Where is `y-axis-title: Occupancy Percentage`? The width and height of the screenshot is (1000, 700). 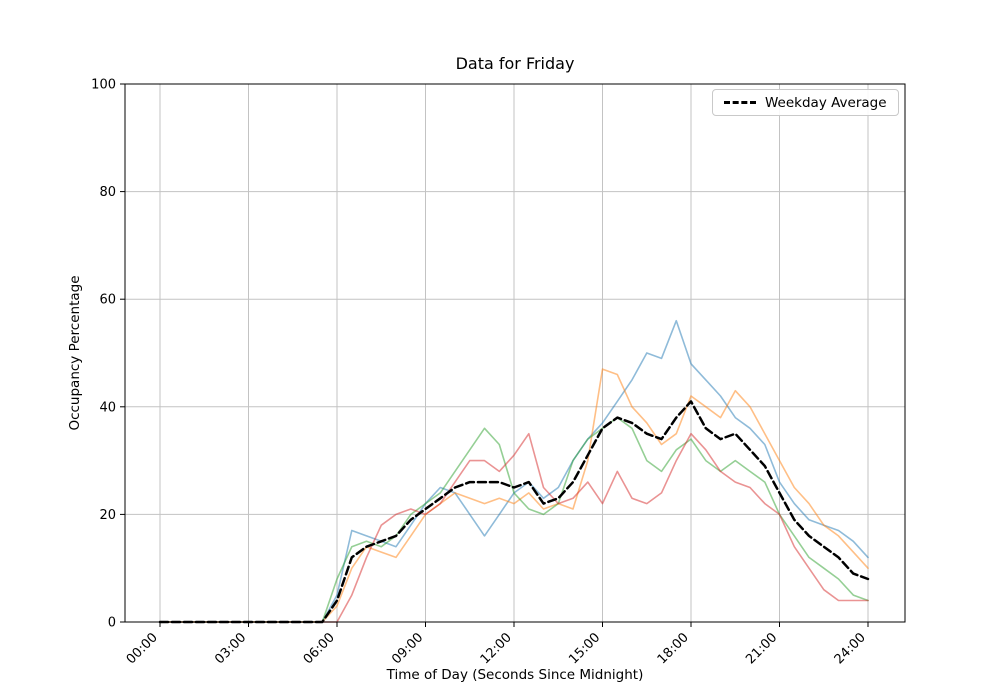 y-axis-title: Occupancy Percentage is located at coordinates (75, 353).